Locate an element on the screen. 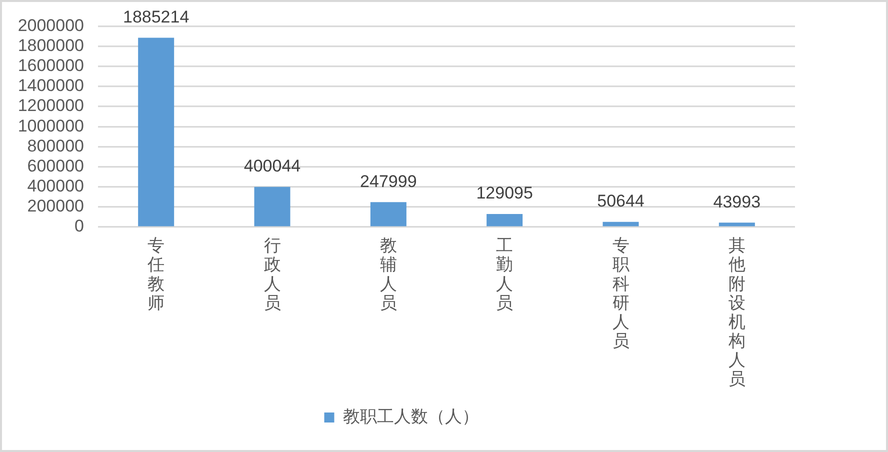 The width and height of the screenshot is (888, 452). y-tick-label: 0 is located at coordinates (79, 226).